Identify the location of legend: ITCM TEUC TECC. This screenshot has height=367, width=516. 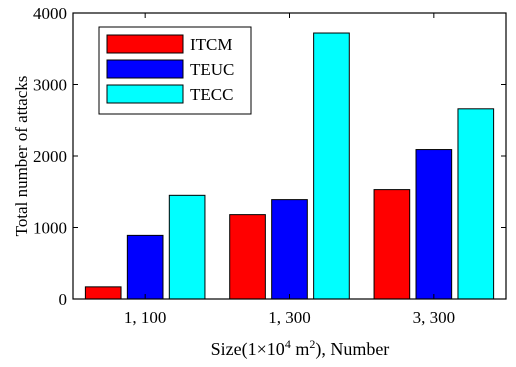
(175, 70).